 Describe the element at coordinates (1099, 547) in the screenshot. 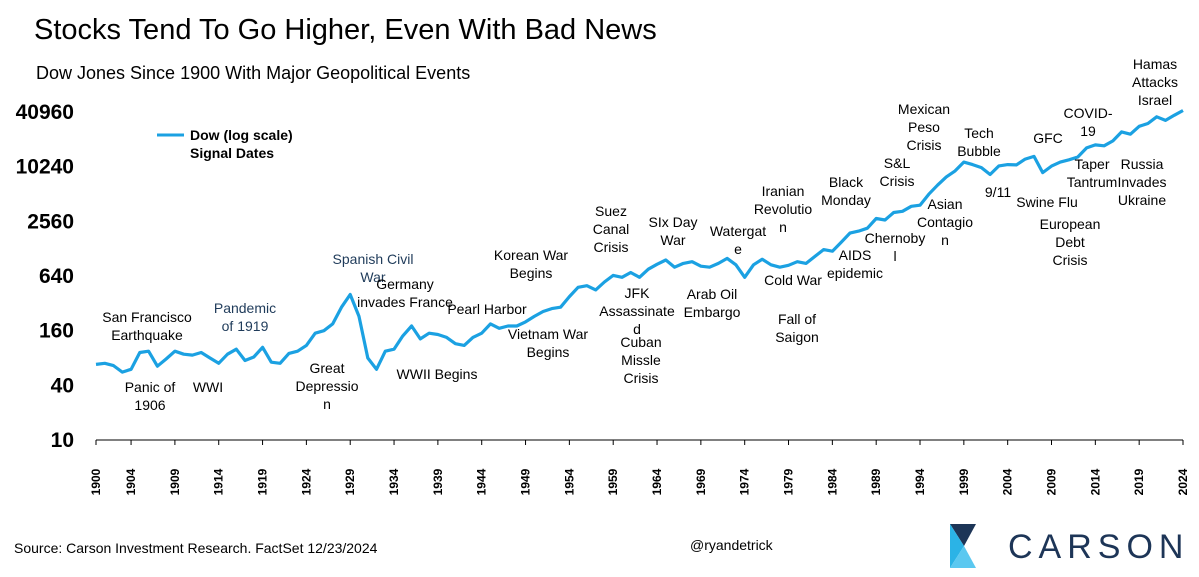

I see `carson-logo-text: CARSON` at that location.